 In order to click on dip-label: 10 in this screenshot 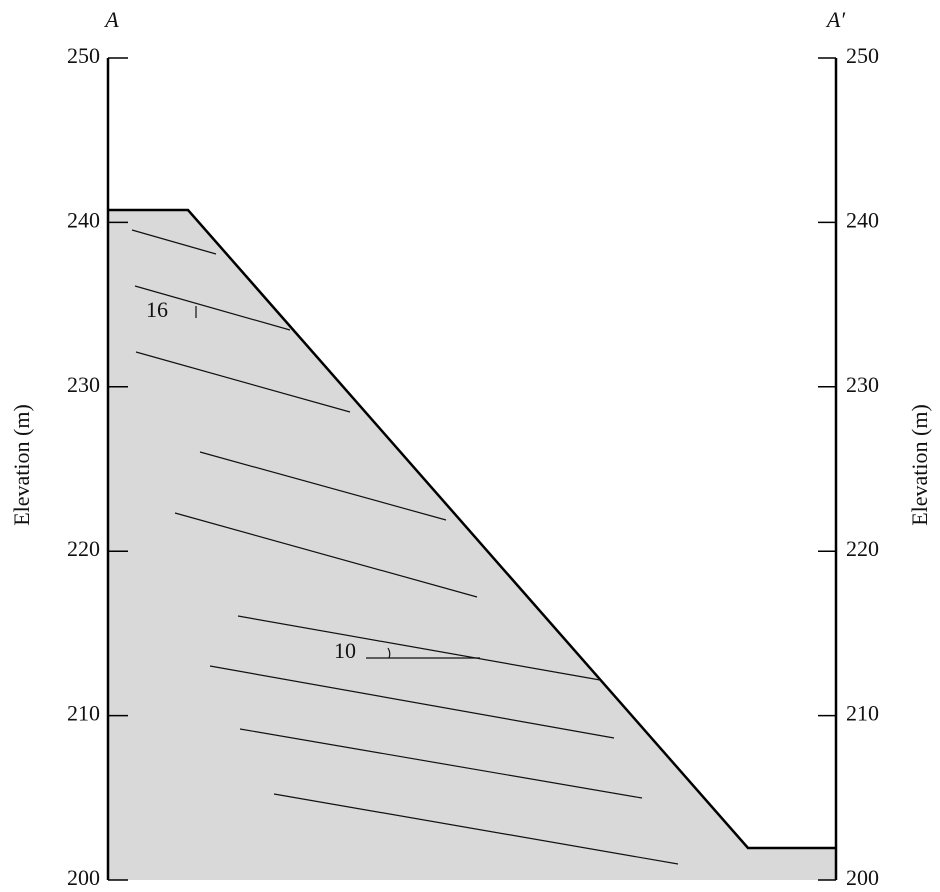, I will do `click(345, 650)`.